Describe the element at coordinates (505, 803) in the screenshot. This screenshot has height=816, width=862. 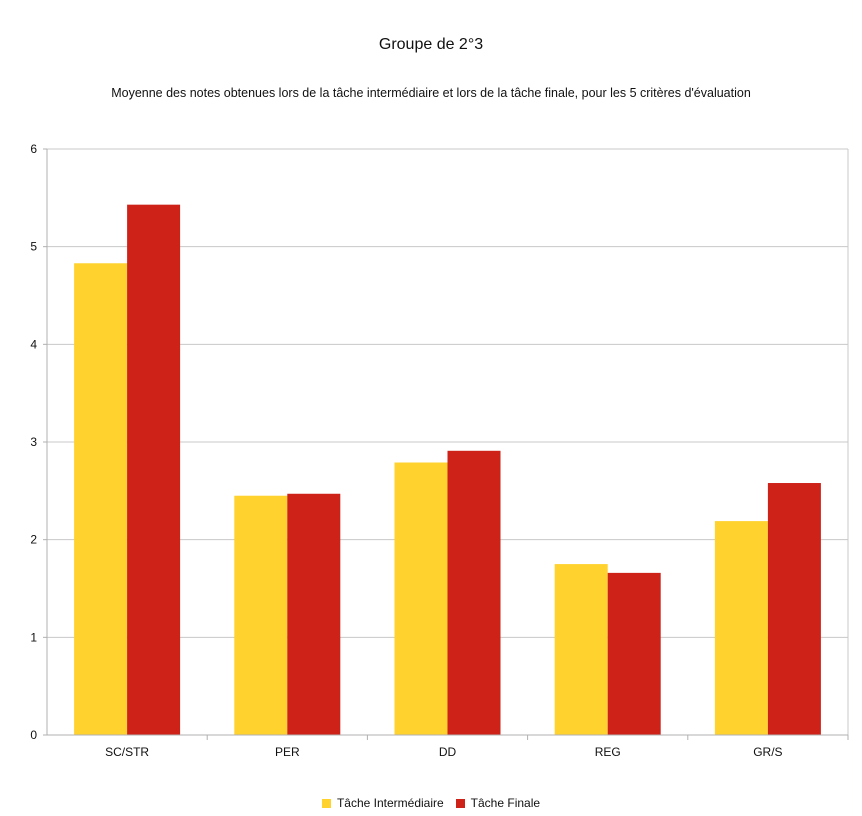
I see `legend-label-1: Tâche Finale` at that location.